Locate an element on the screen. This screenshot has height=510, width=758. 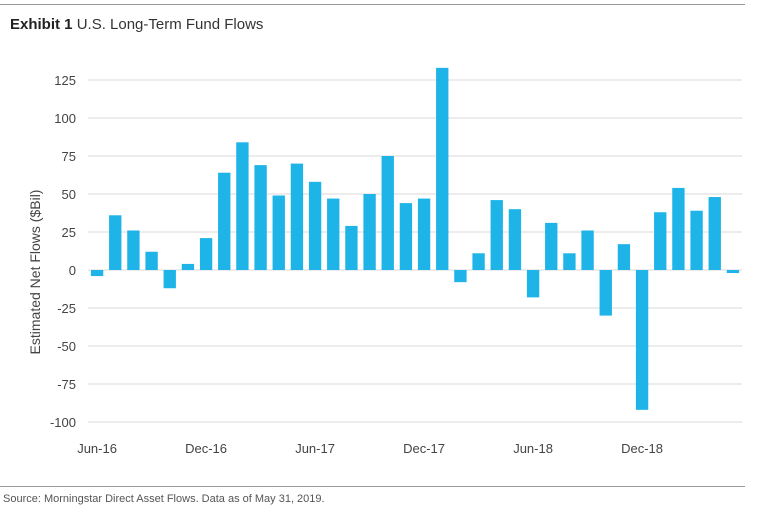
x-tick-label: Dec-18 is located at coordinates (642, 448).